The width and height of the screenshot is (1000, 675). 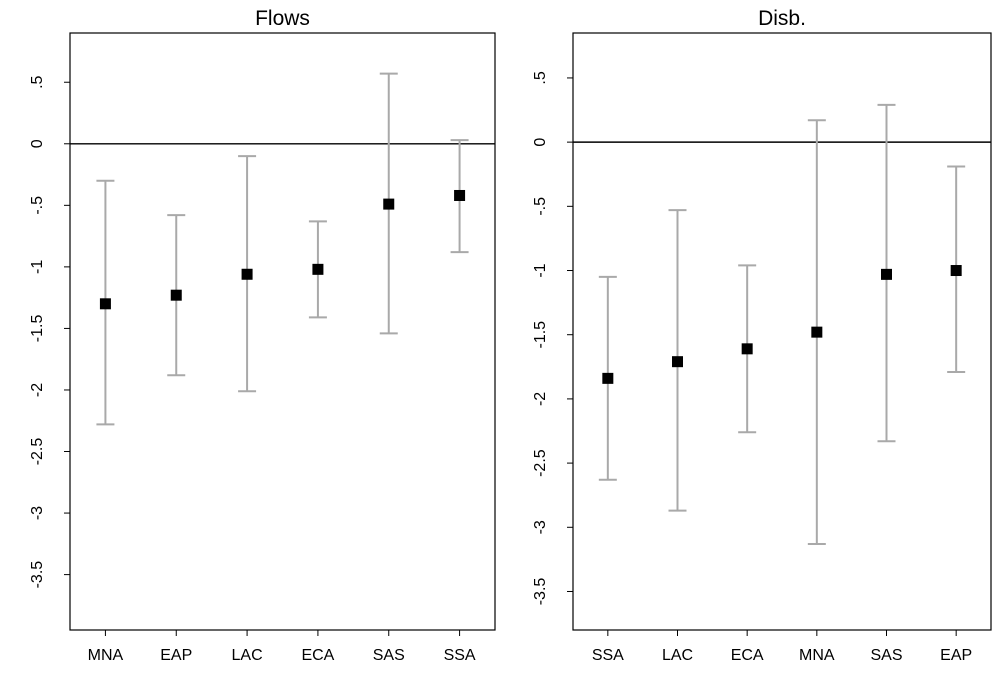 I want to click on flows-point-mna, so click(x=105, y=304).